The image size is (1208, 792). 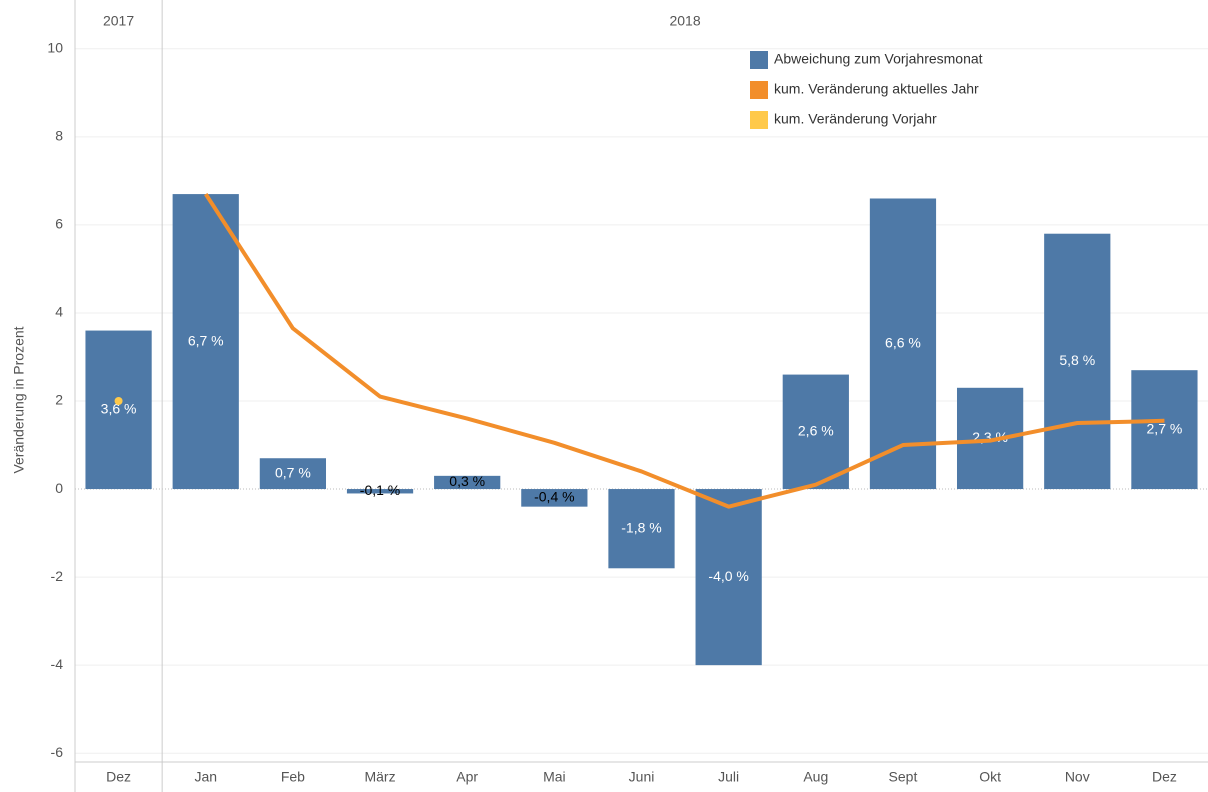 What do you see at coordinates (878, 59) in the screenshot?
I see `legend-label: Abweichung zum Vorjahresmonat` at bounding box center [878, 59].